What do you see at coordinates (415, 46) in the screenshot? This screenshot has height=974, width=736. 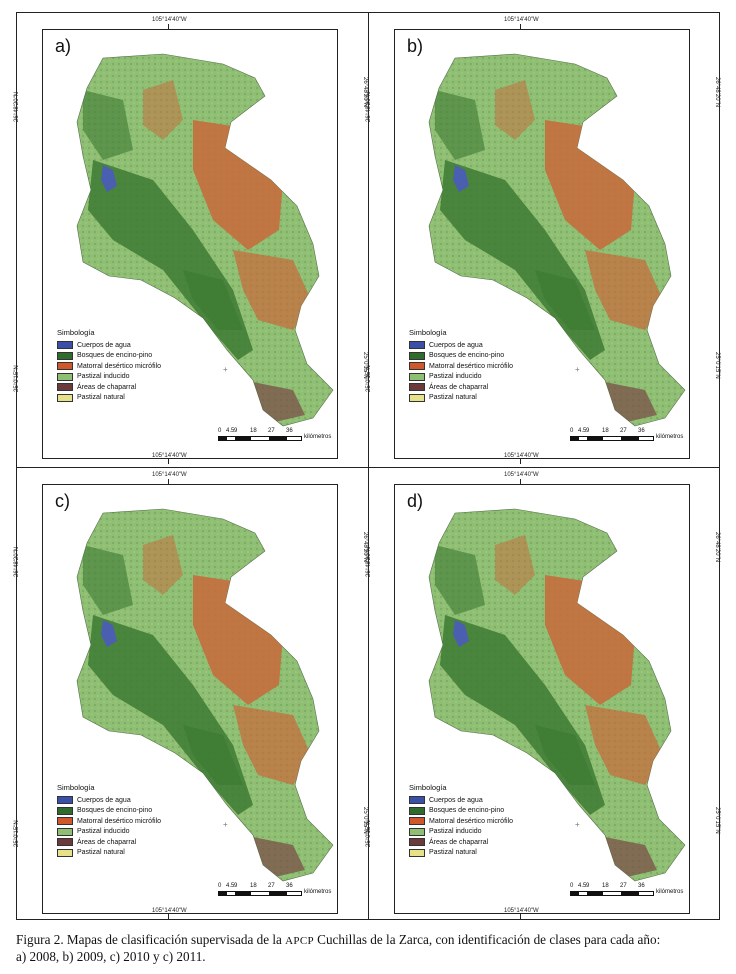 I see `panel-label: b)` at bounding box center [415, 46].